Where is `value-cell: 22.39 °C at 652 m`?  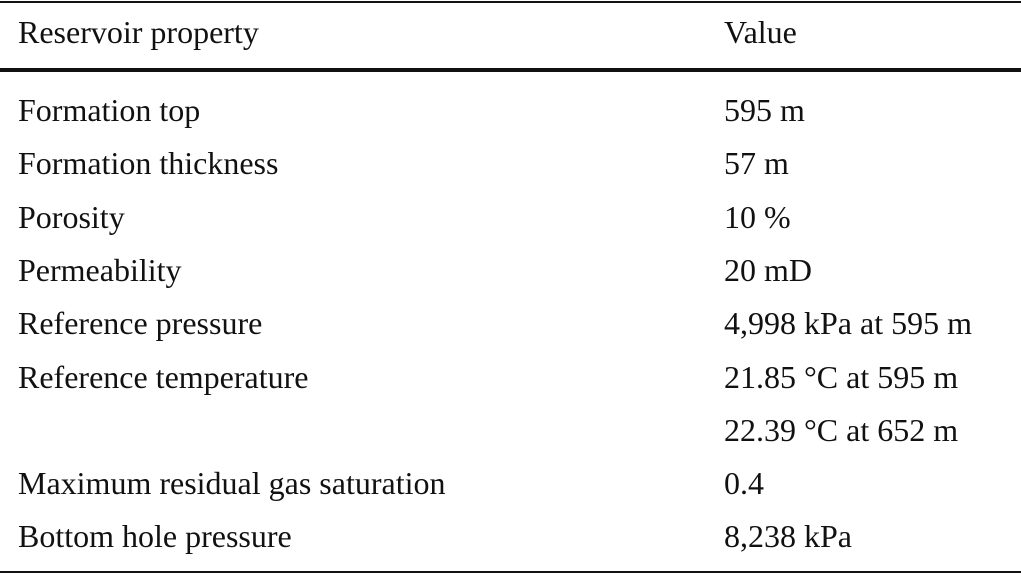
value-cell: 22.39 °C at 652 m is located at coordinates (841, 429).